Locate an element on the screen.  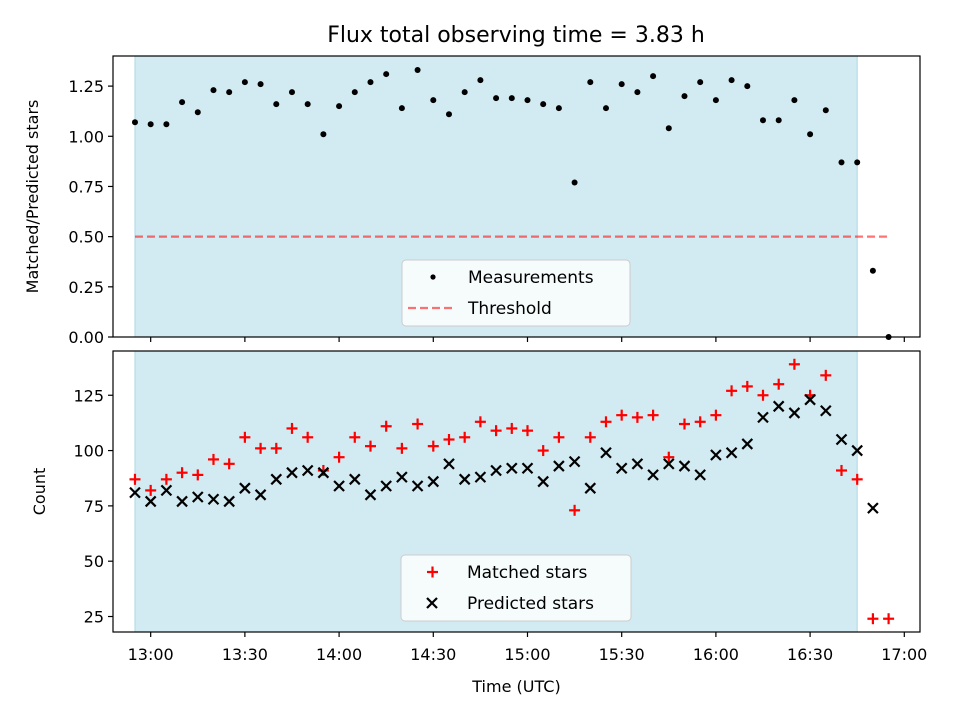
y-tick-label: 0.75 is located at coordinates (86, 186).